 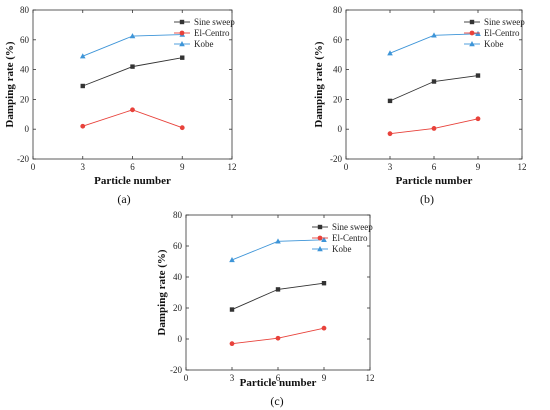 I want to click on panel-label: (c), so click(x=276, y=401).